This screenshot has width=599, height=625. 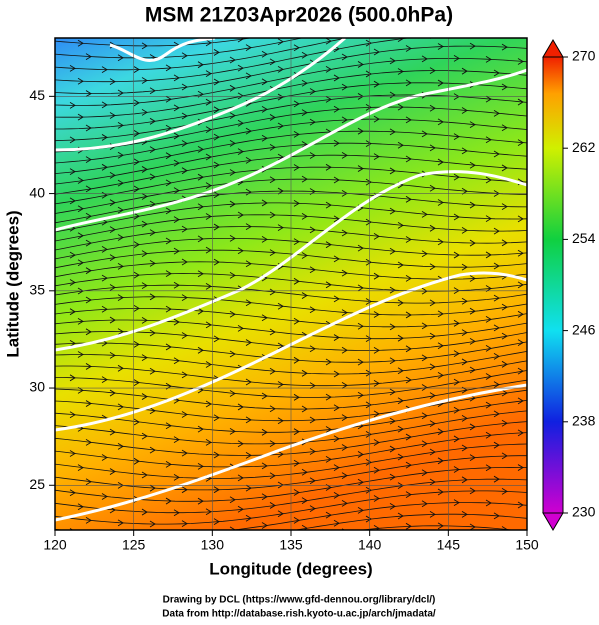 I want to click on colorbar-min-arrow, so click(x=553, y=521).